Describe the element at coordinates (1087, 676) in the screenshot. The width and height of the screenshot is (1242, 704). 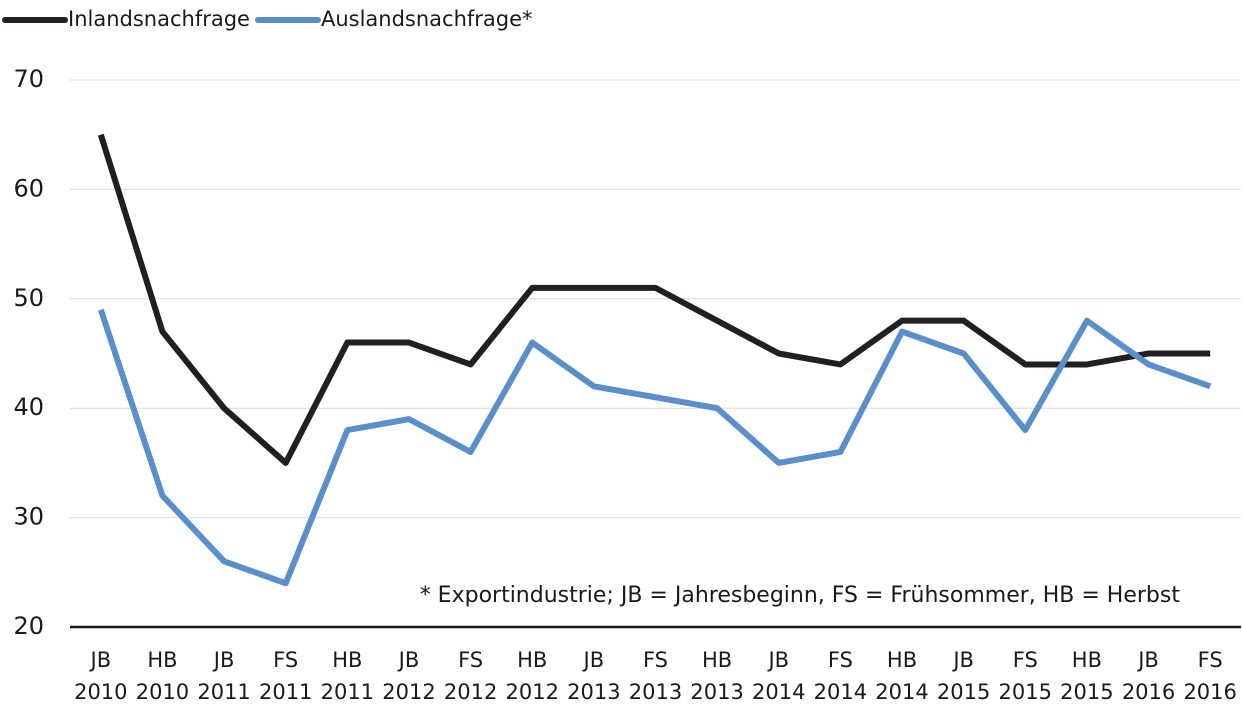
I see `x-tick-label: HB 2015` at that location.